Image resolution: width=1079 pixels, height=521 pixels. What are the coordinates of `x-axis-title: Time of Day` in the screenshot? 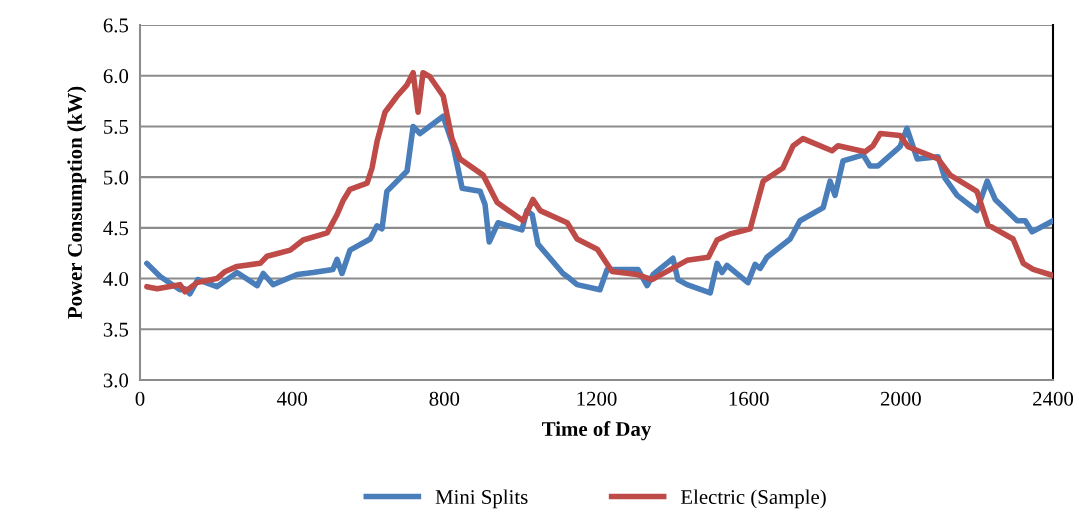 It's located at (597, 431).